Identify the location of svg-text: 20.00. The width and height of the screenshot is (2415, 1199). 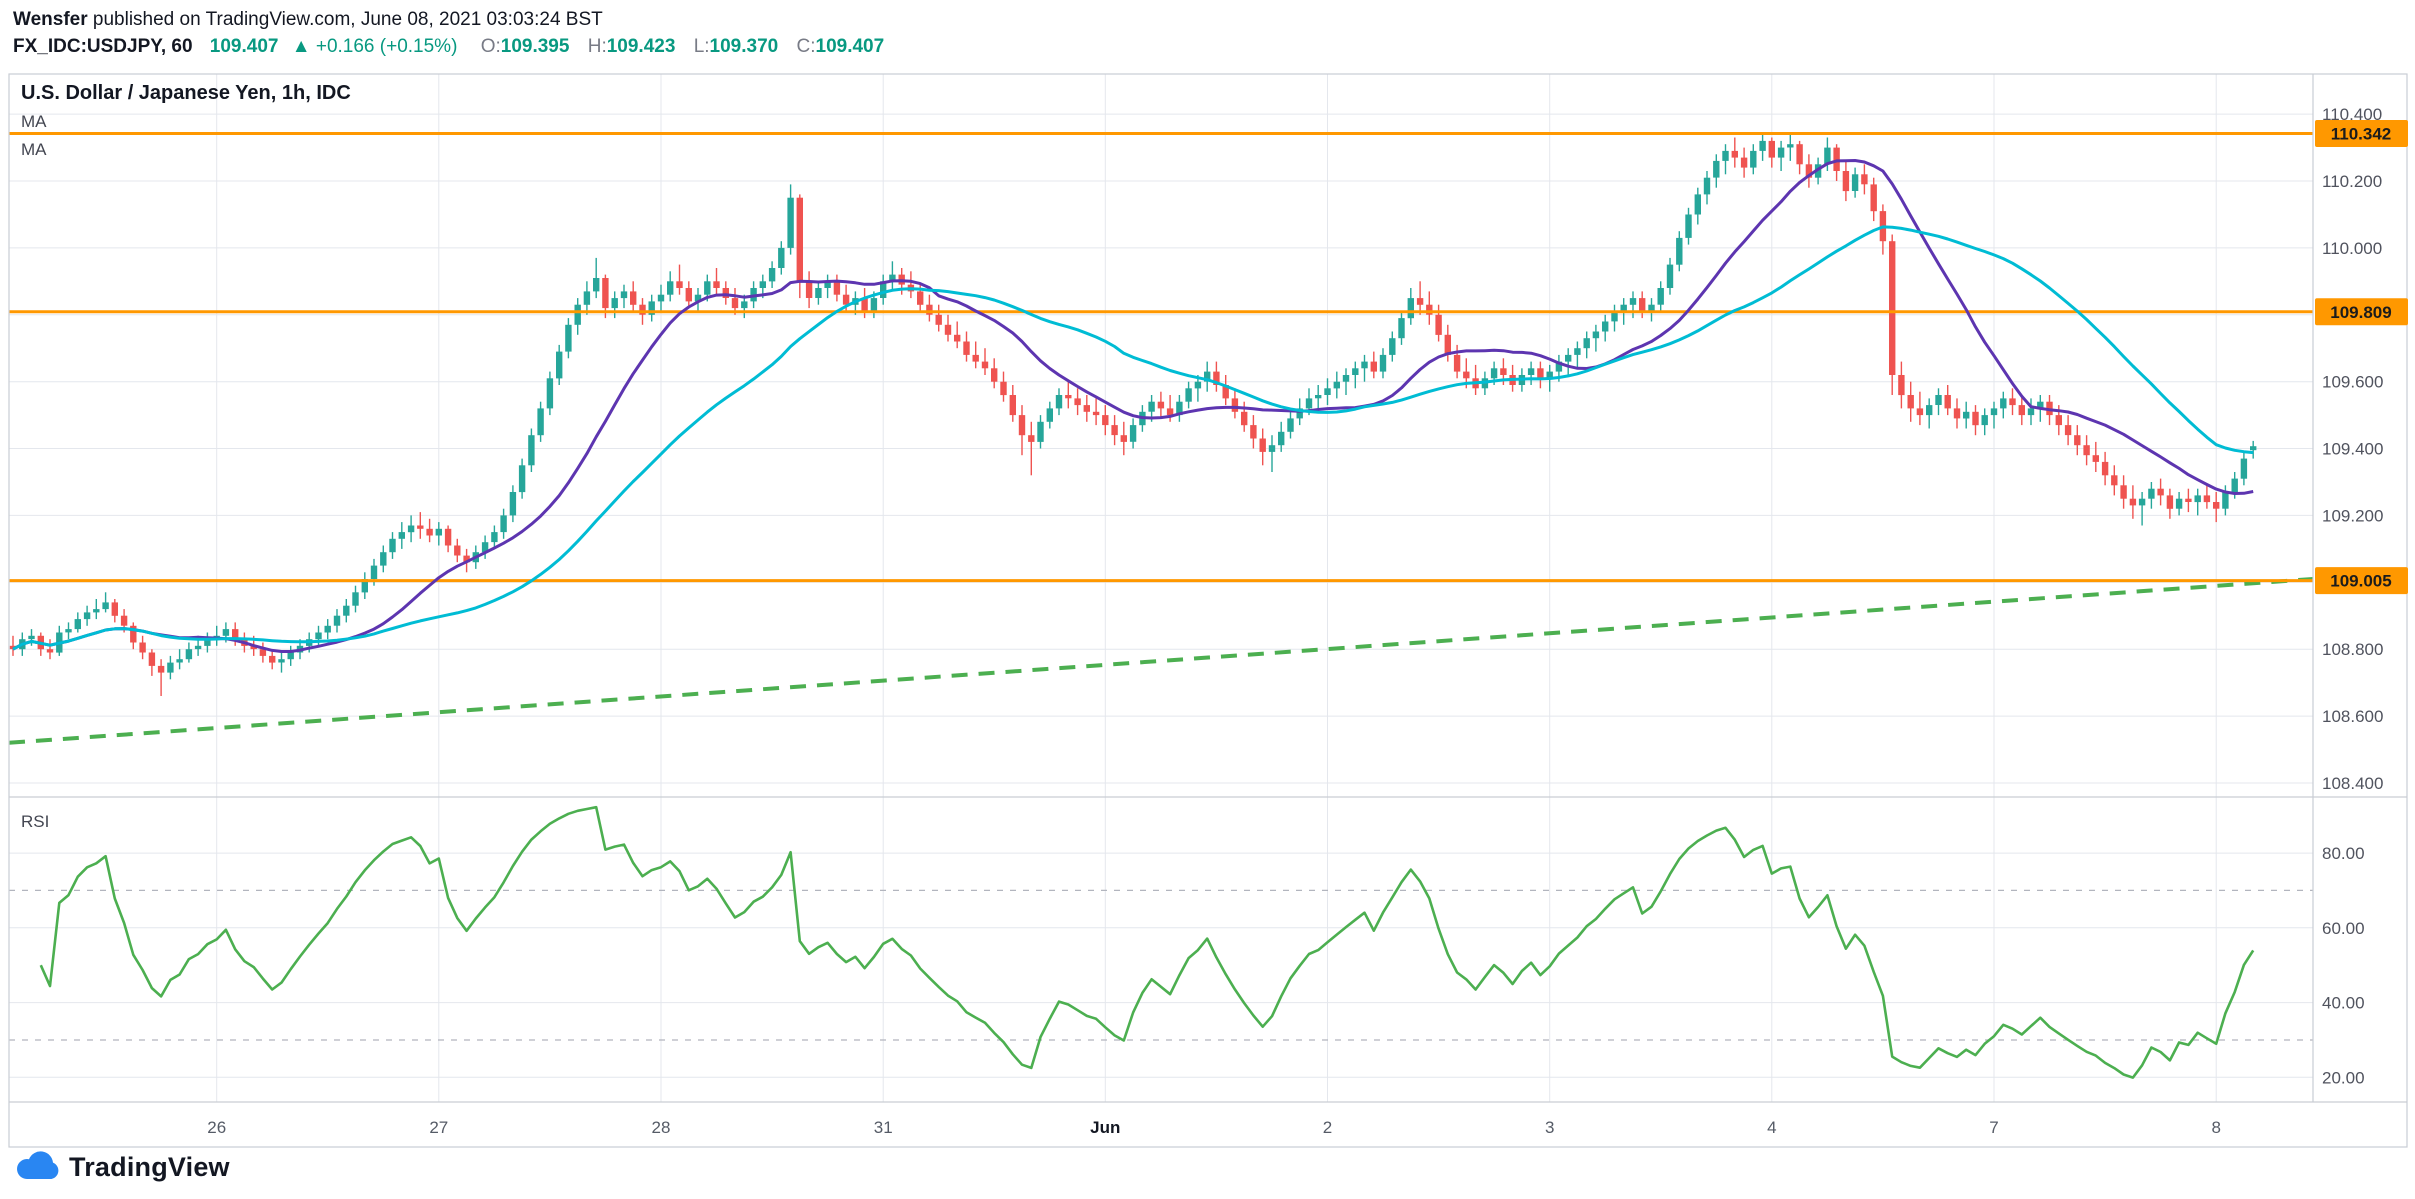
(2343, 1077).